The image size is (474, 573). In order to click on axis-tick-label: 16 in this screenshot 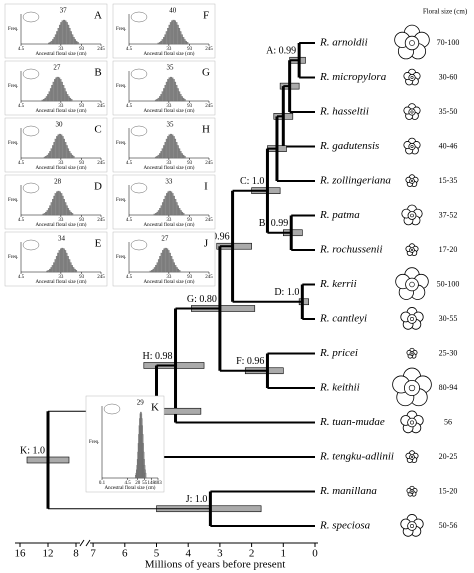, I will do `click(21, 554)`.